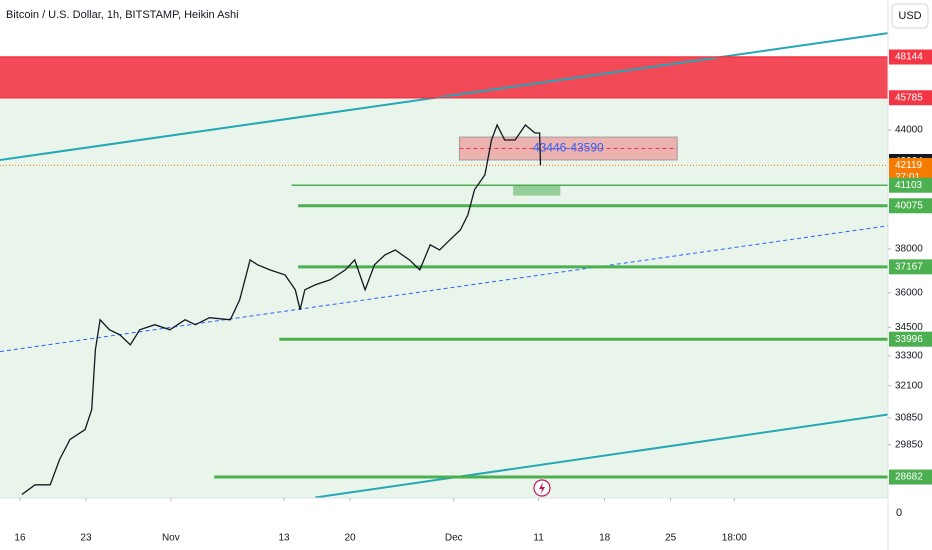 The image size is (932, 550). What do you see at coordinates (538, 538) in the screenshot?
I see `x-tick-label: 11` at bounding box center [538, 538].